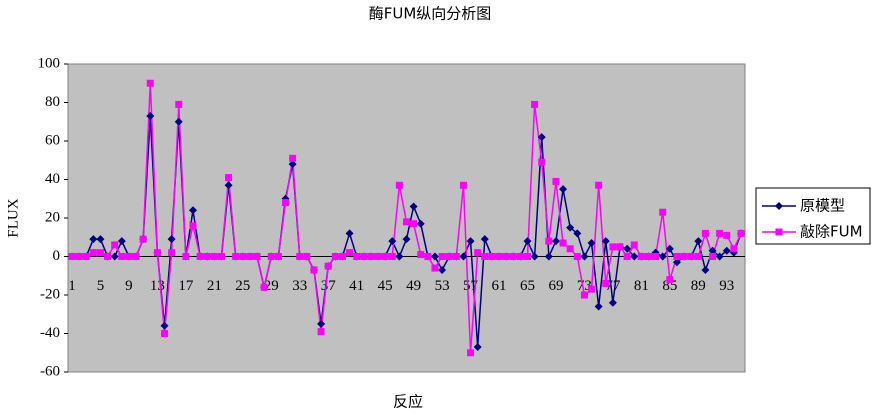 Image resolution: width=872 pixels, height=419 pixels. I want to click on x-tick-label: 21, so click(214, 286).